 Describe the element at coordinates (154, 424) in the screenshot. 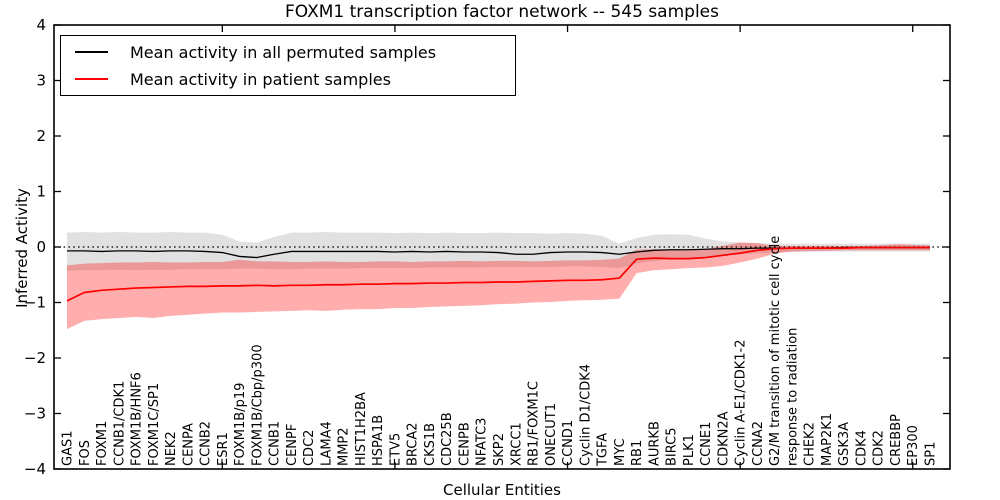

I see `x-category-label: FOXM1C/SP1` at that location.